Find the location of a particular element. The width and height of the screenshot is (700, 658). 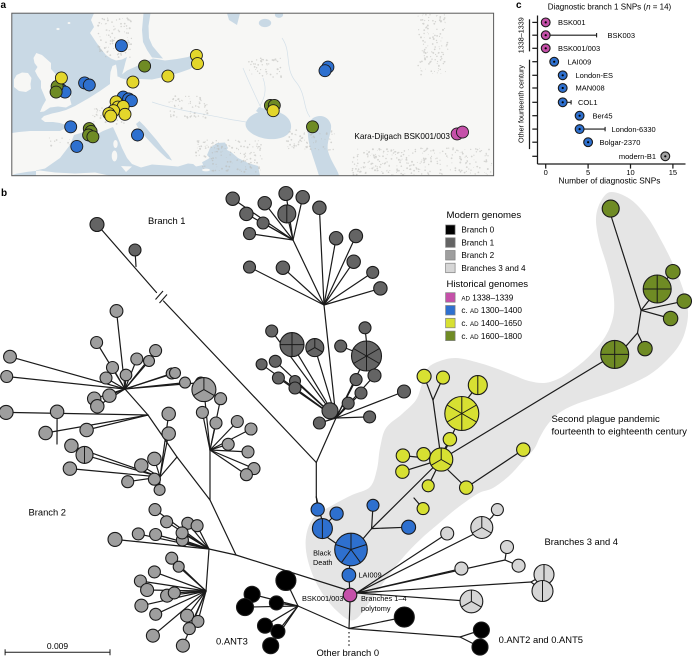

svg-text: 0.ANT2 and 0.ANT5 is located at coordinates (541, 639).